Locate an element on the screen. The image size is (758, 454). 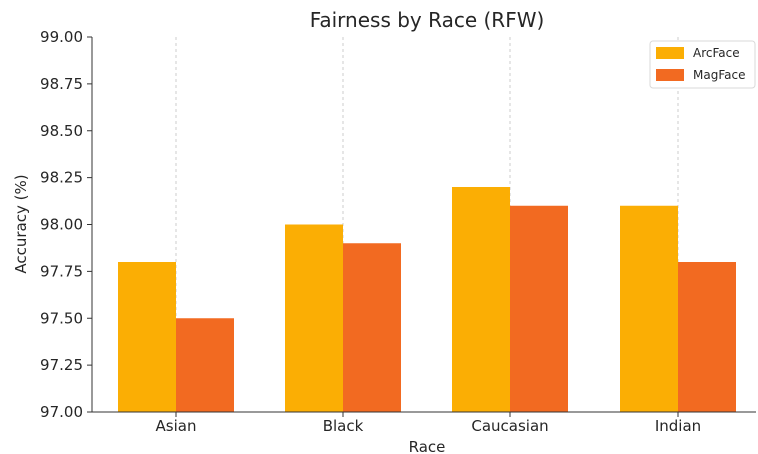
legend: ArcFace MagFace is located at coordinates (702, 64).